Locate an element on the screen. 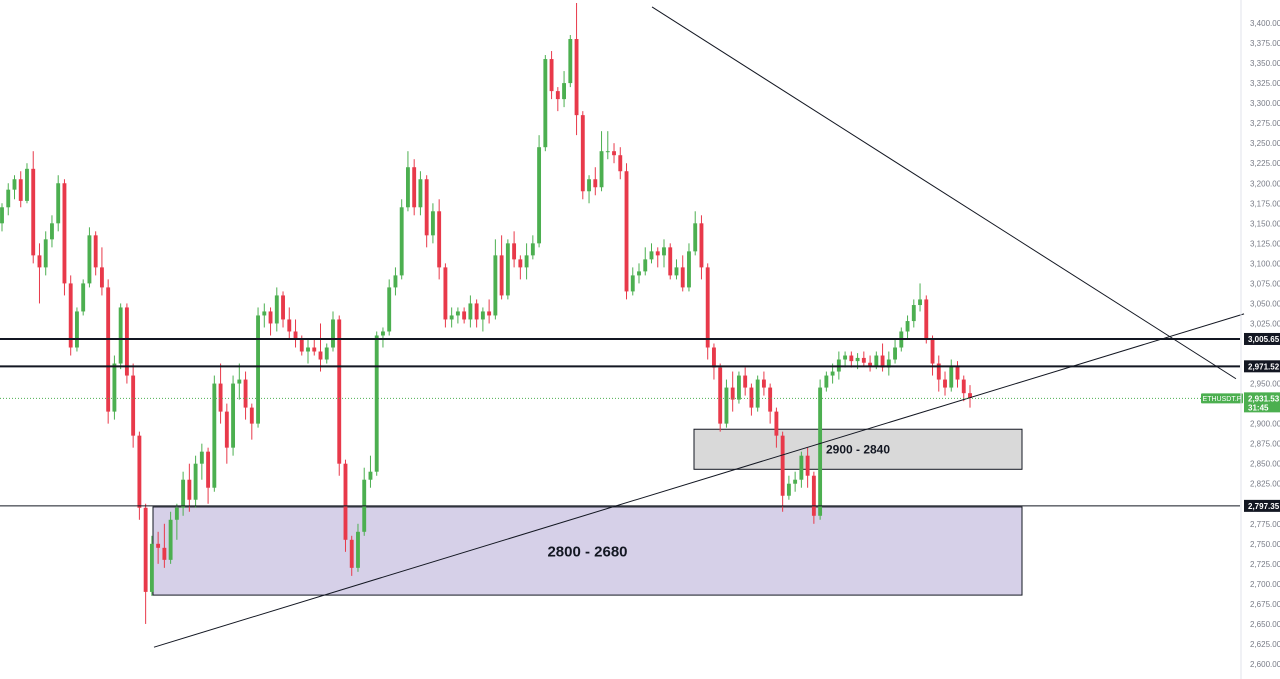  y-tick-label: 2,850.00 is located at coordinates (1265, 464).